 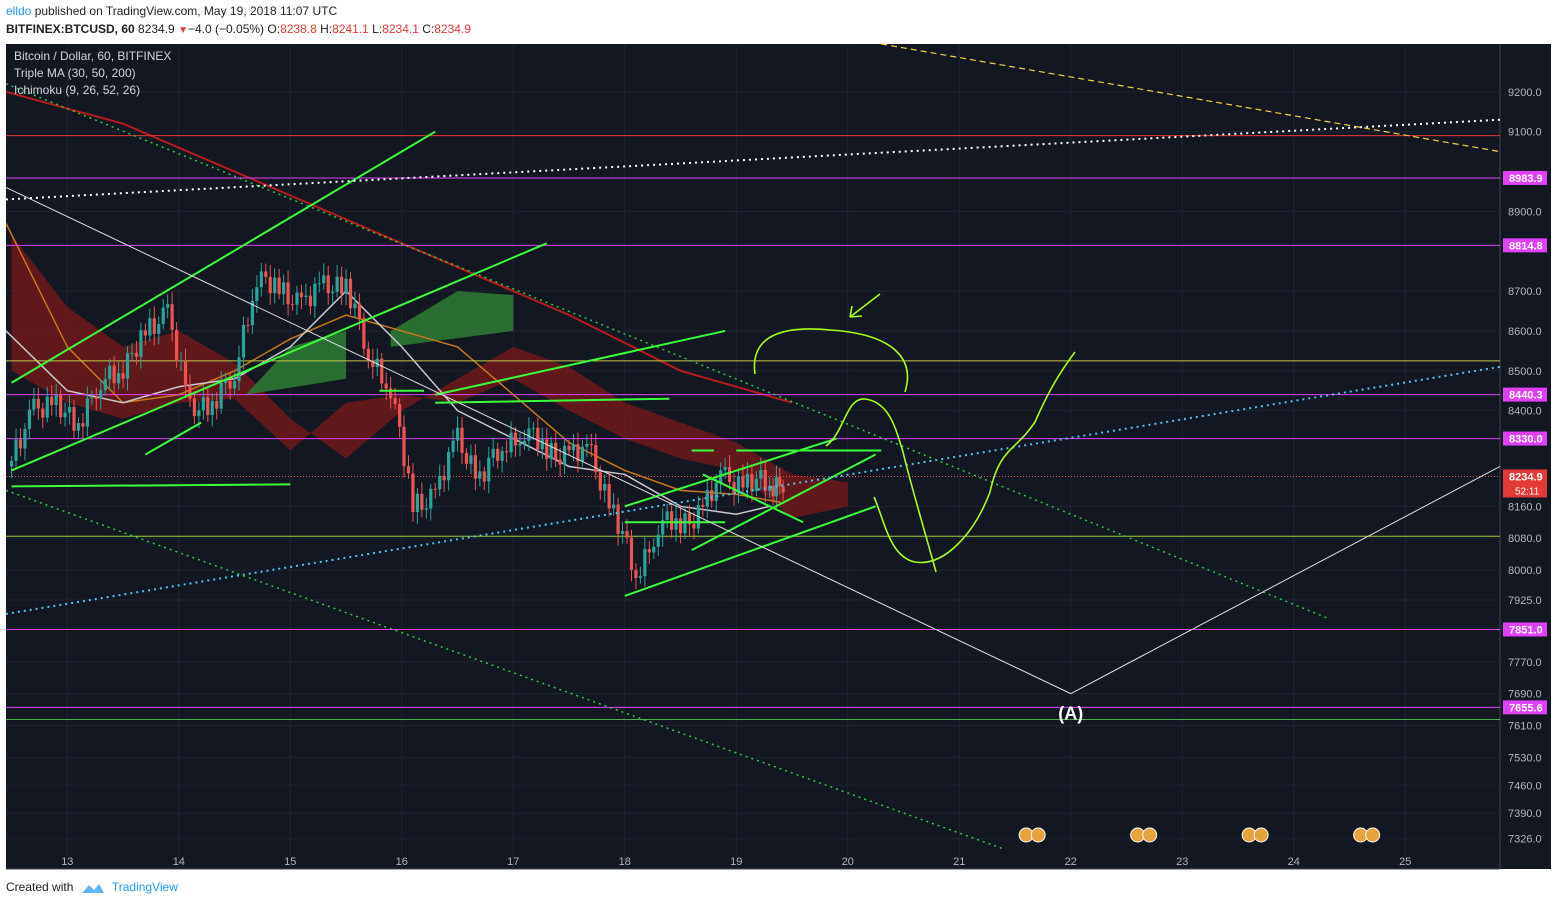 What do you see at coordinates (144, 887) in the screenshot?
I see `tradingview-link: TradingView` at bounding box center [144, 887].